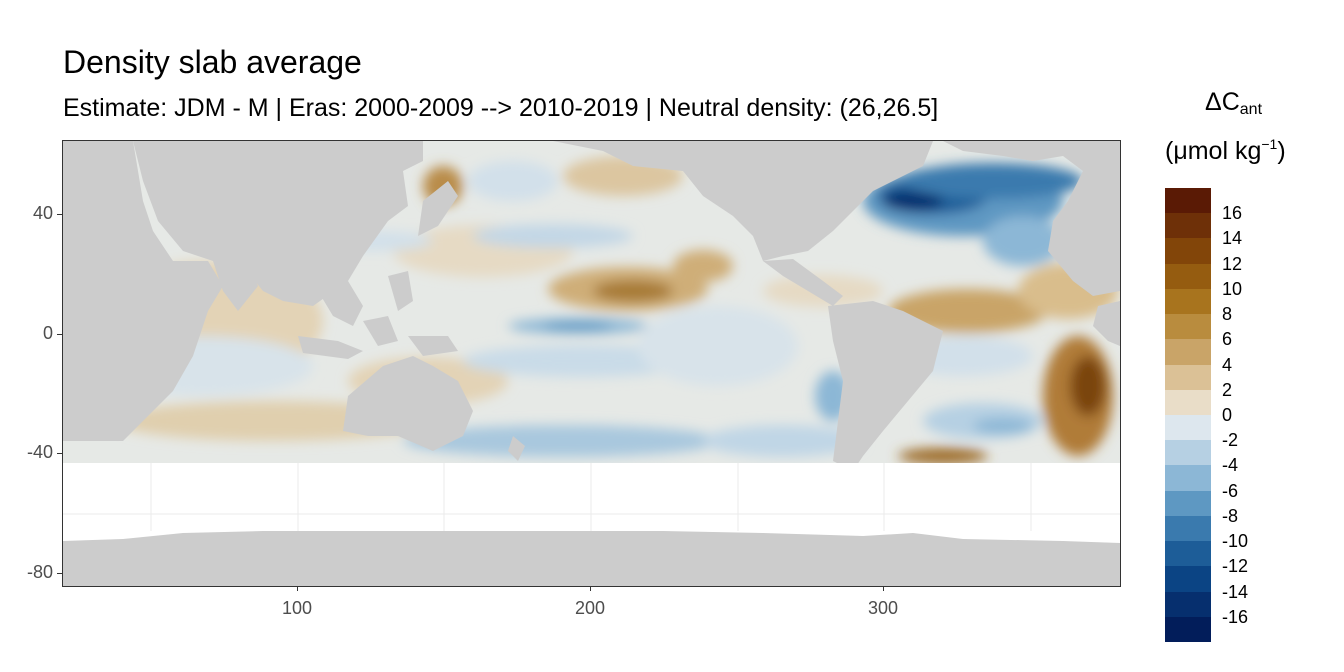 This screenshot has width=1344, height=672. What do you see at coordinates (330, 347) in the screenshot?
I see `landmass-indonesia` at bounding box center [330, 347].